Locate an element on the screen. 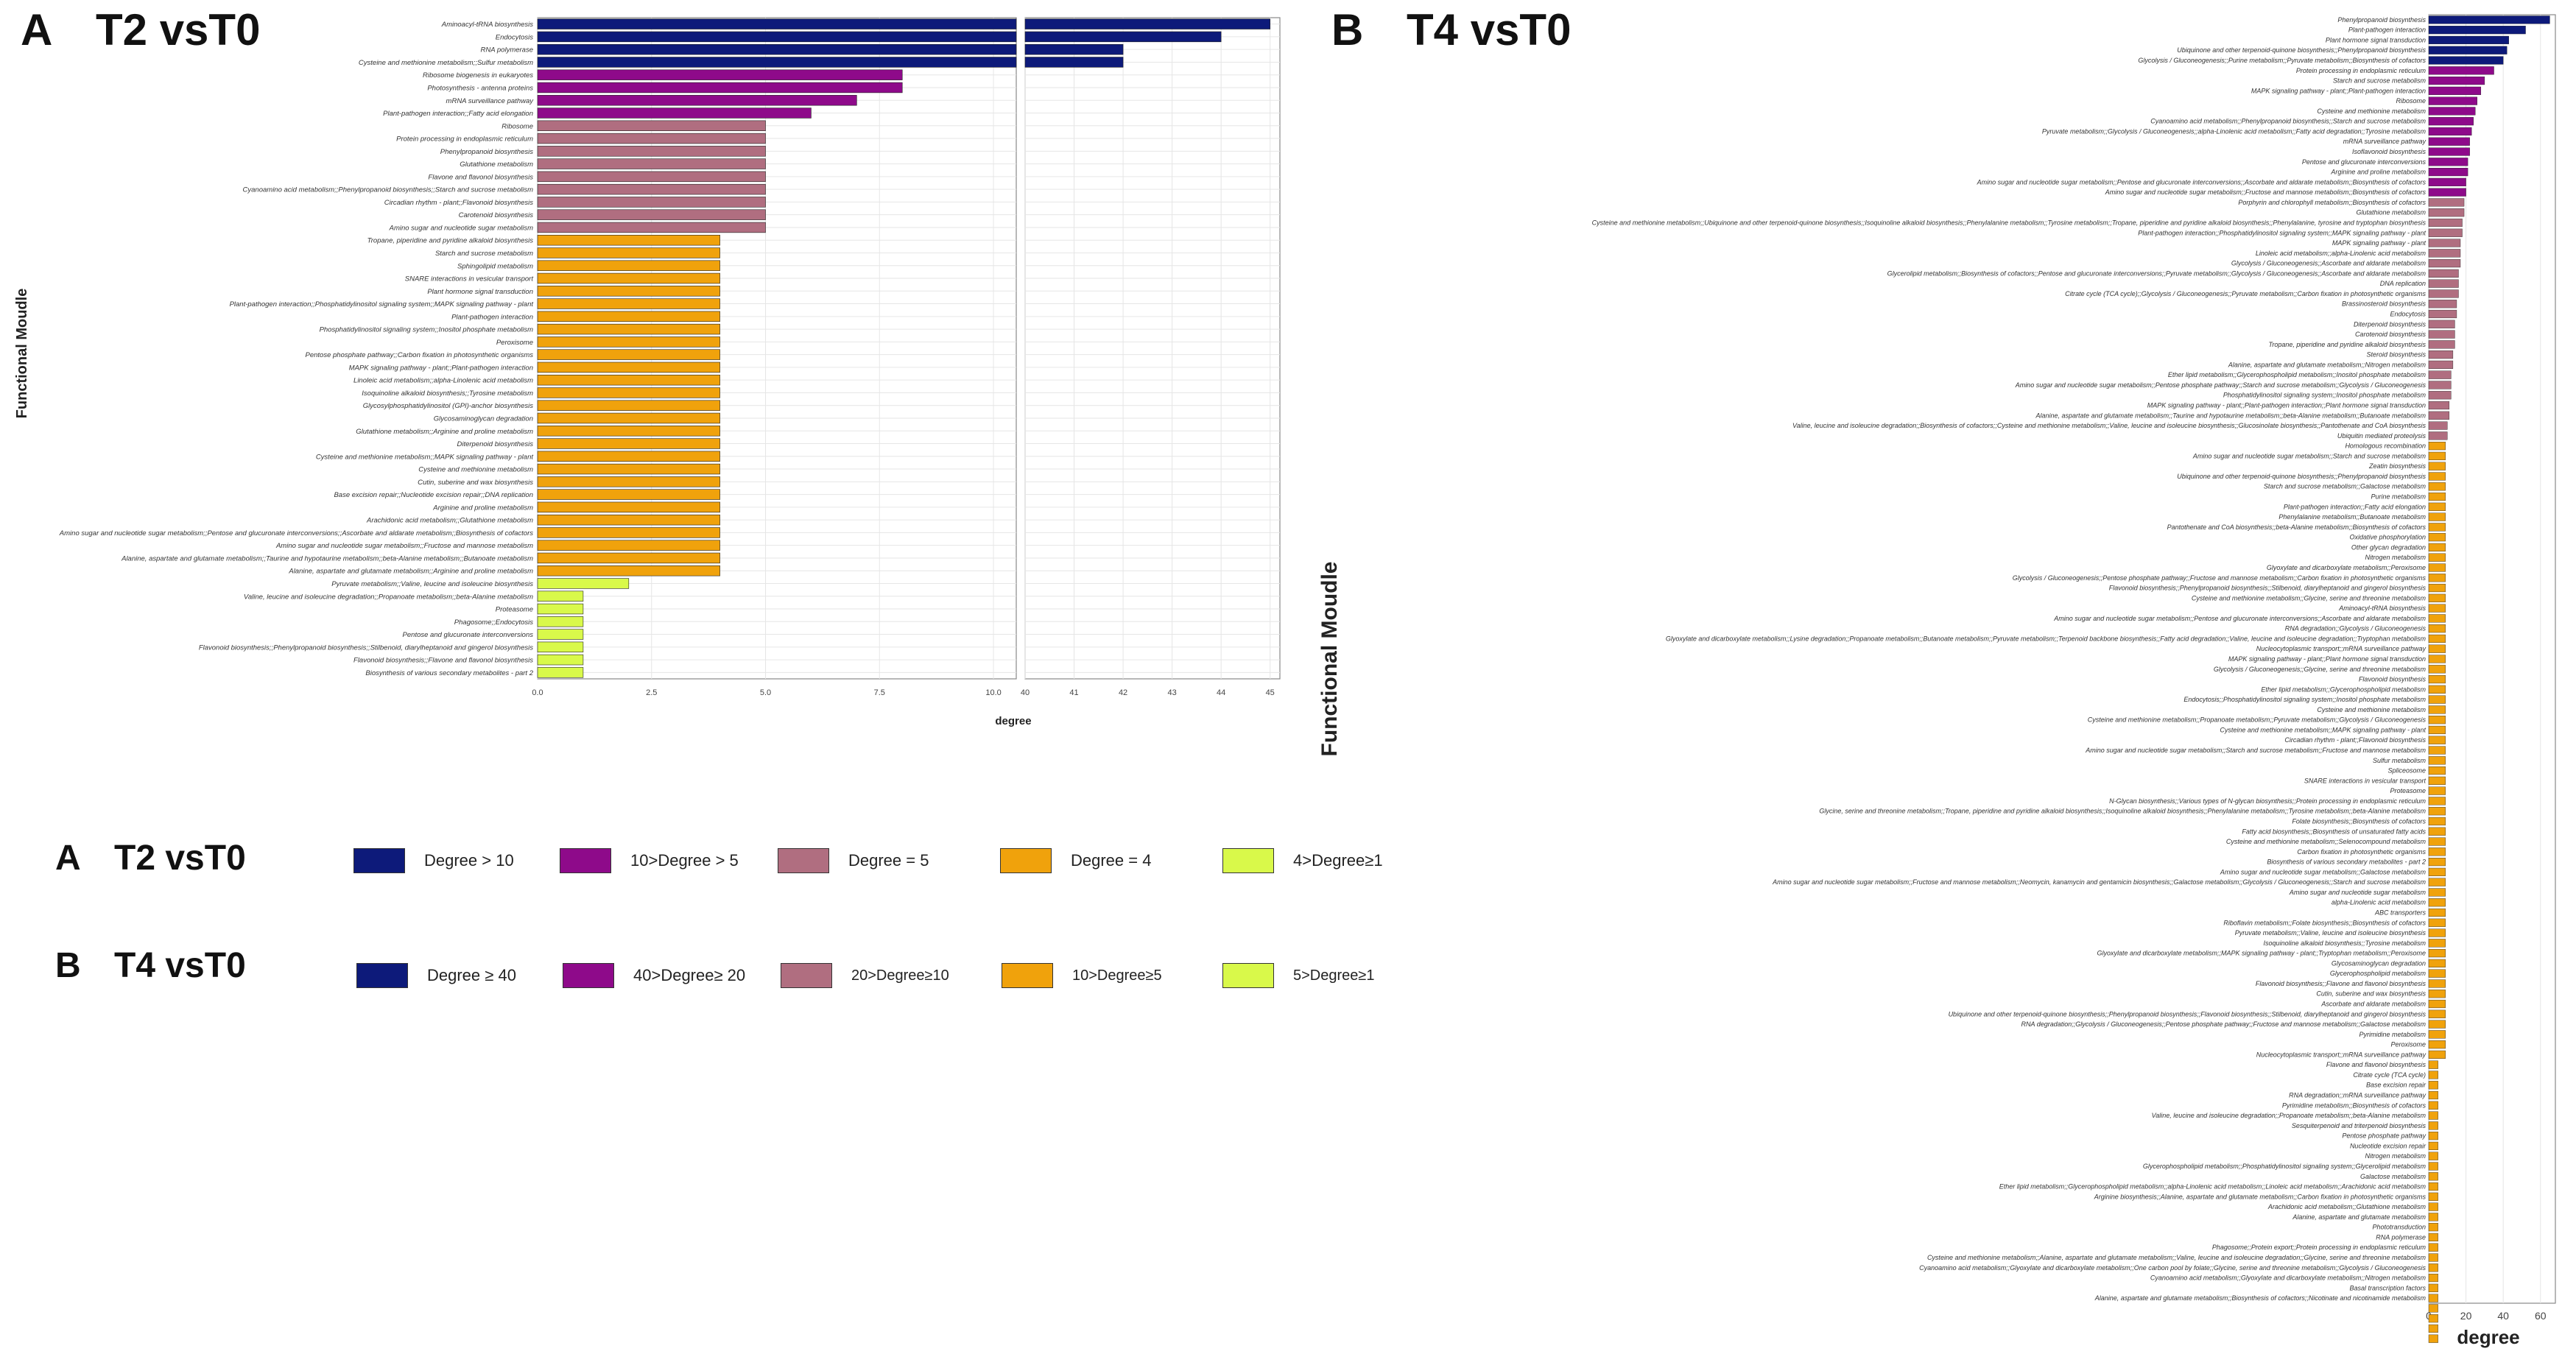 Image resolution: width=2576 pixels, height=1368 pixels. y-tick-label: Peroxisome is located at coordinates (2408, 1044).